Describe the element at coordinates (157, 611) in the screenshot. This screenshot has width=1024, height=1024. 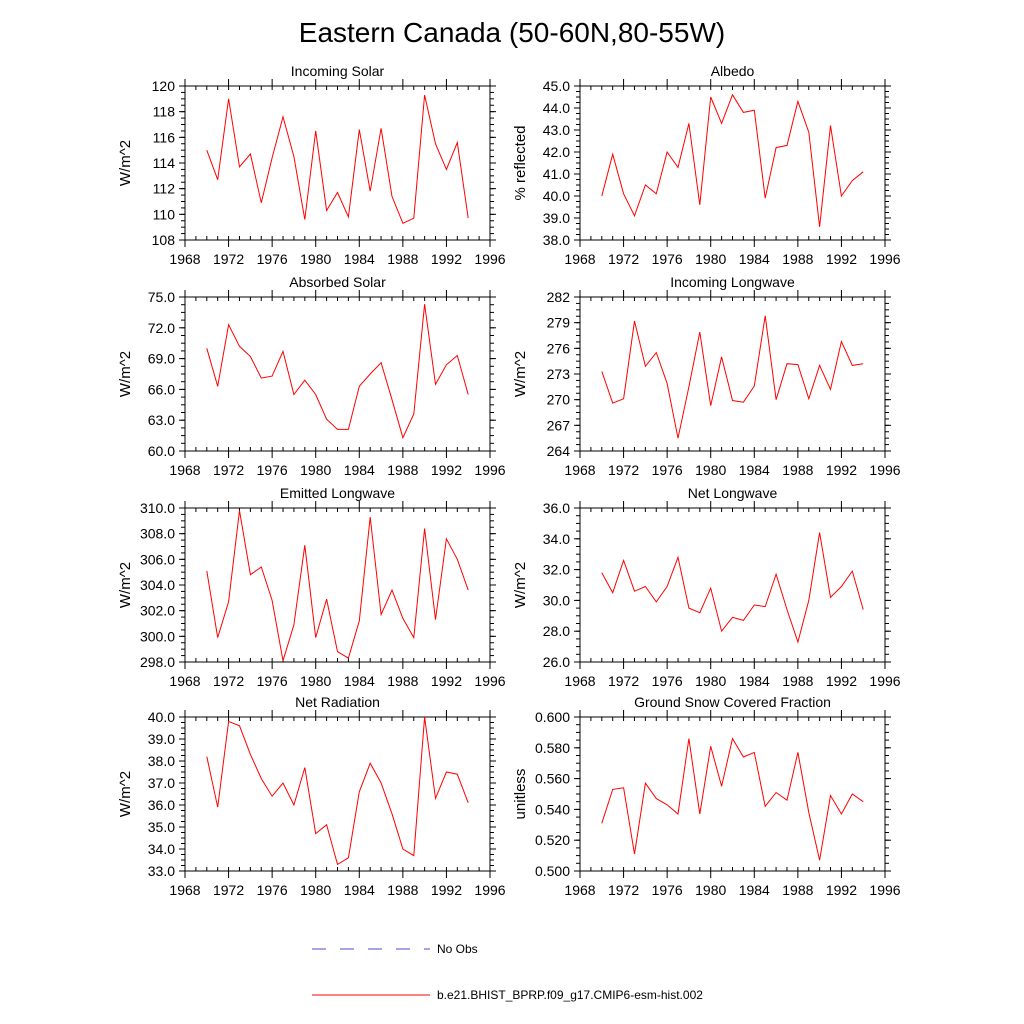
I see `y-tick-label: 302.0` at that location.